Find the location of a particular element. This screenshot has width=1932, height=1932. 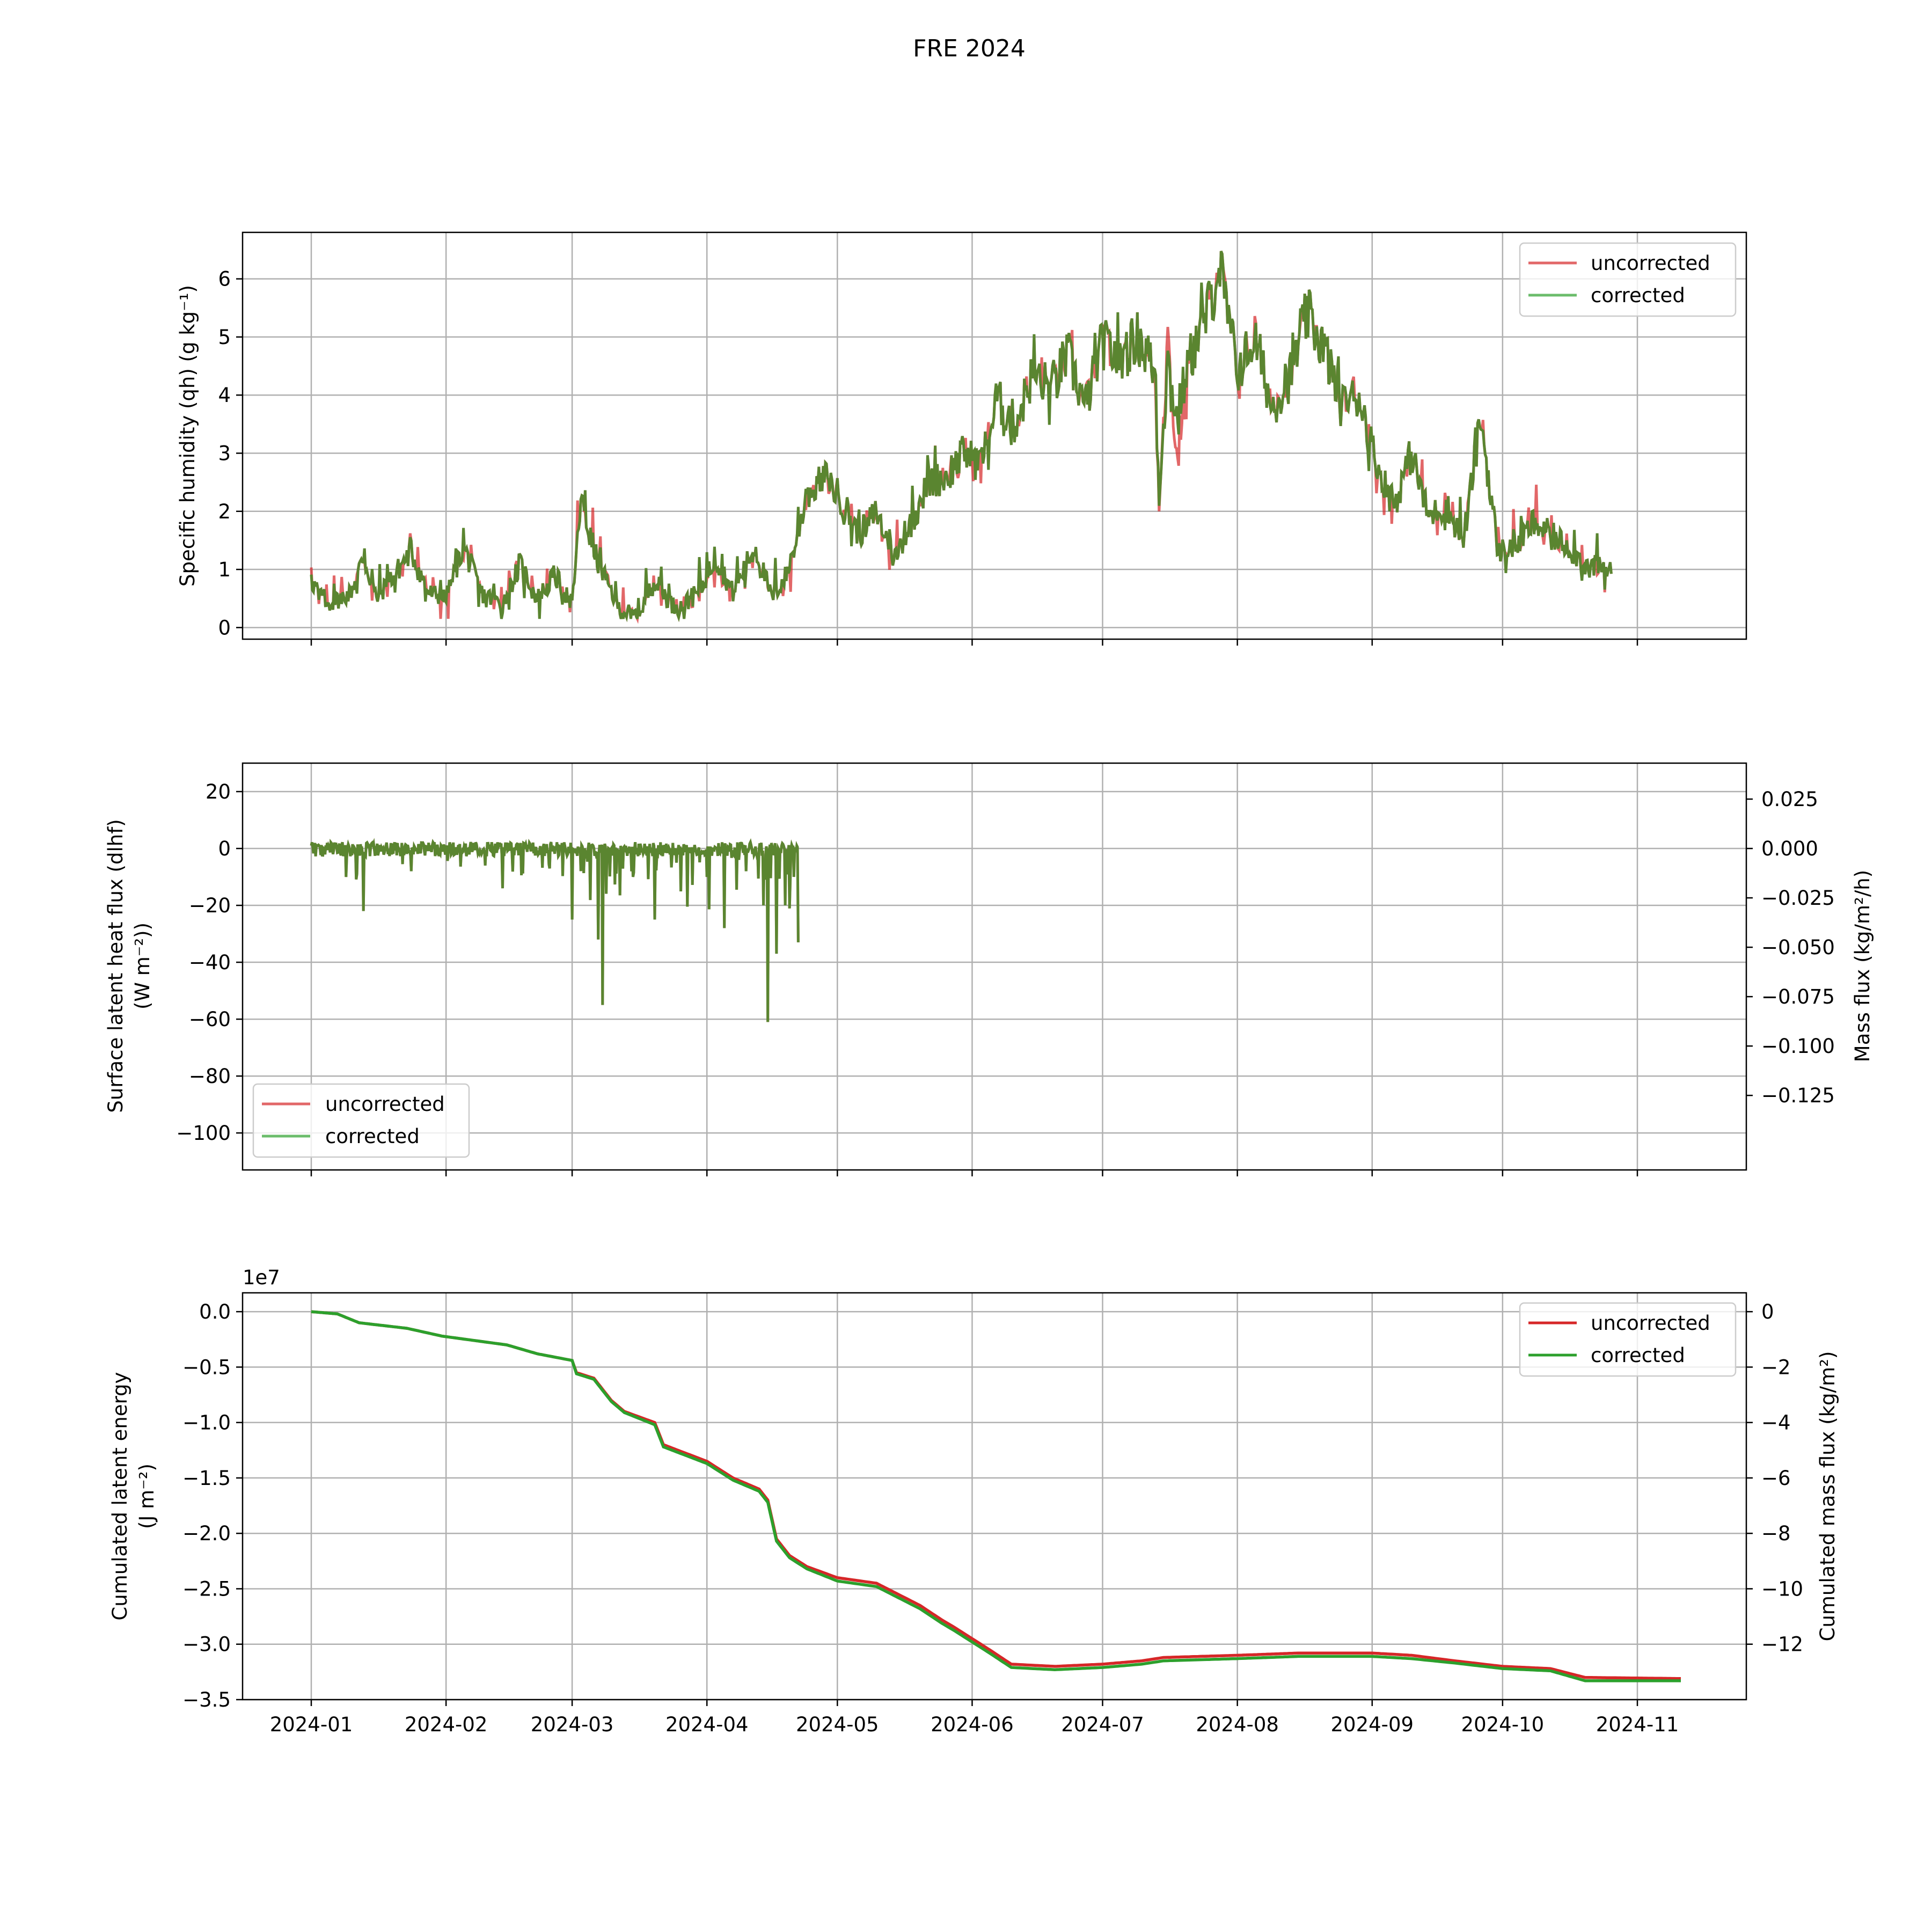

x-tick-label: 2024-05 is located at coordinates (837, 1724).